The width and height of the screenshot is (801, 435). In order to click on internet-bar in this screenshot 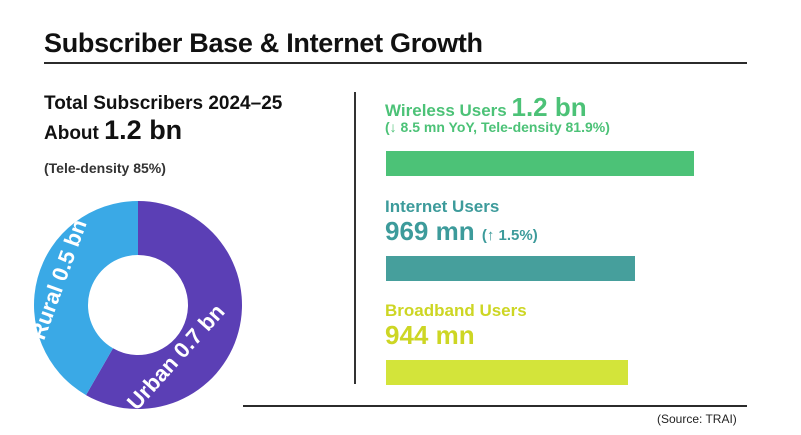, I will do `click(510, 268)`.